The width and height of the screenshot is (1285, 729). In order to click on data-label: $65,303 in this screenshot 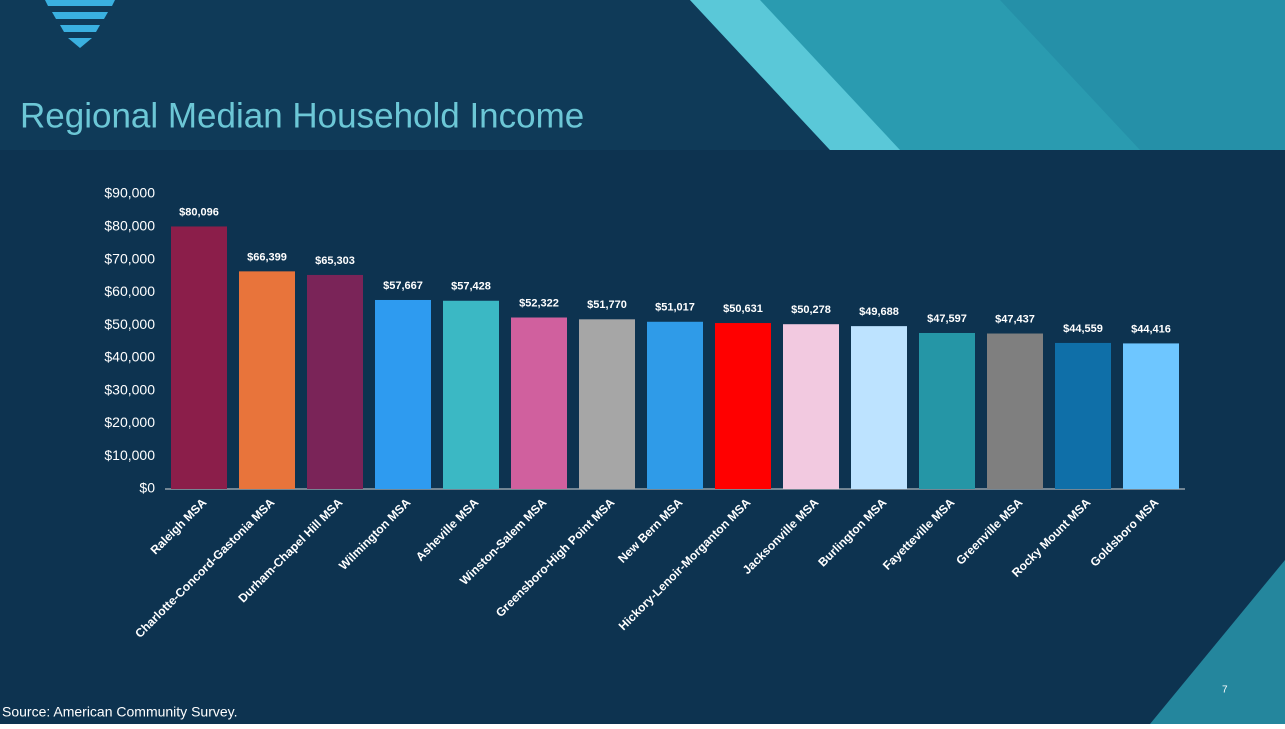, I will do `click(335, 261)`.